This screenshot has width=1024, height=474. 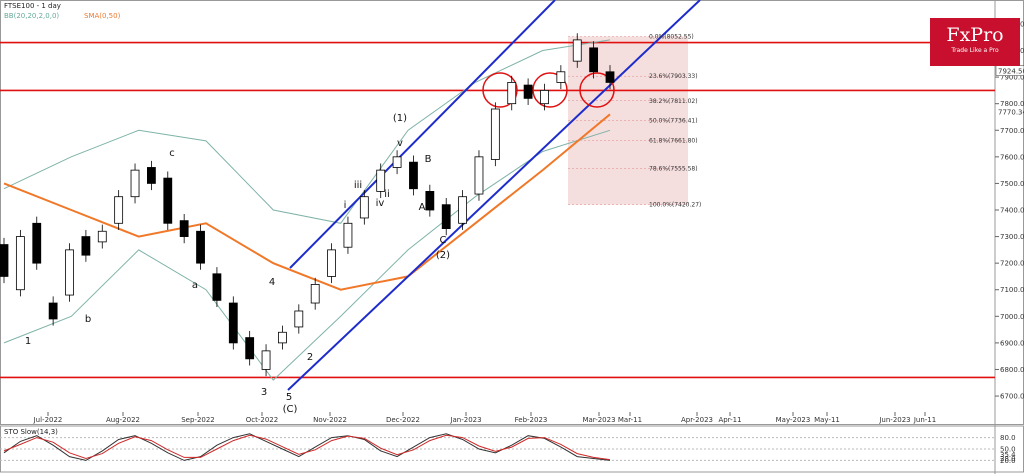 I want to click on fib-label: 23.6%(7903.33), so click(x=673, y=76).